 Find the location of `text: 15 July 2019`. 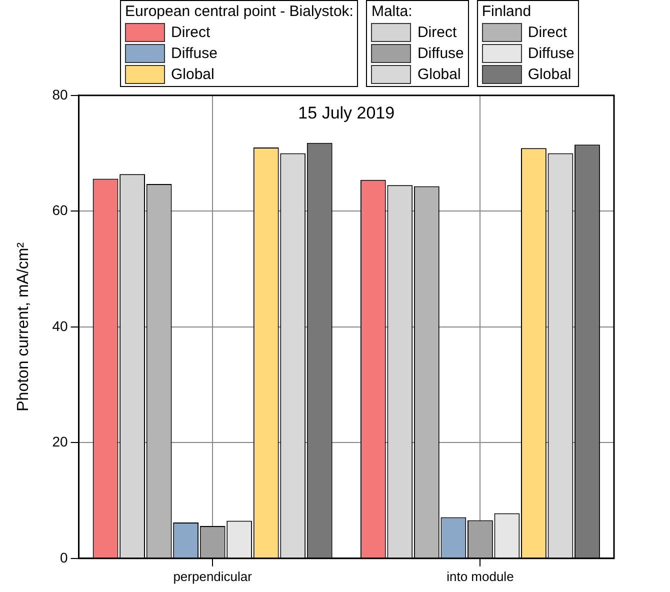

text: 15 July 2019 is located at coordinates (346, 113).